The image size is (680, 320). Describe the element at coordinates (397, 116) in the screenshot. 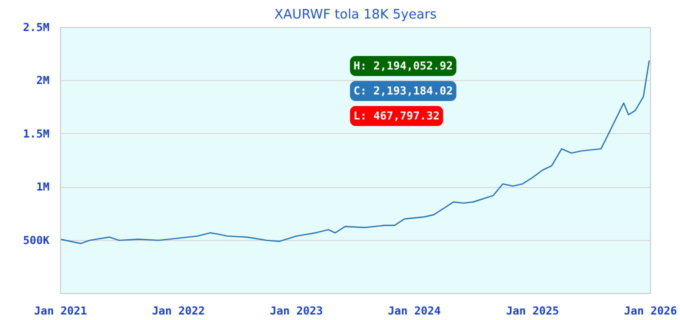

I see `annotation: L: 467,797.32` at that location.